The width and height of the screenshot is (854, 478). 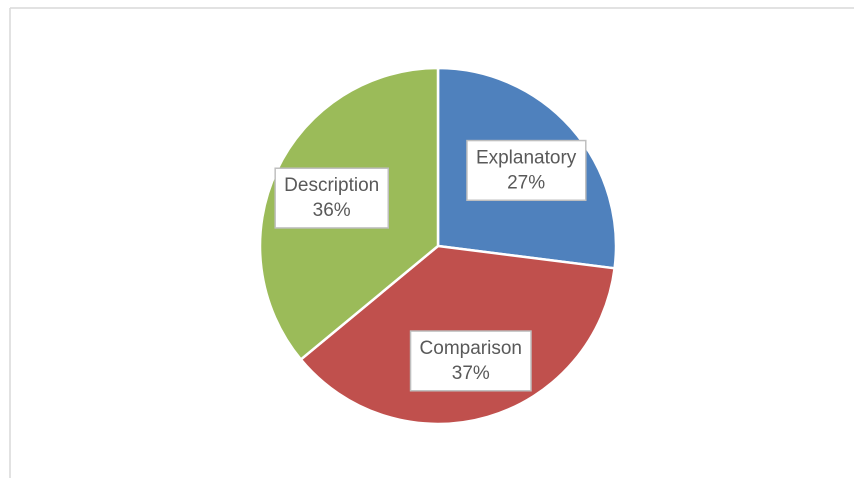 What do you see at coordinates (526, 158) in the screenshot?
I see `category-label: Explanatory` at bounding box center [526, 158].